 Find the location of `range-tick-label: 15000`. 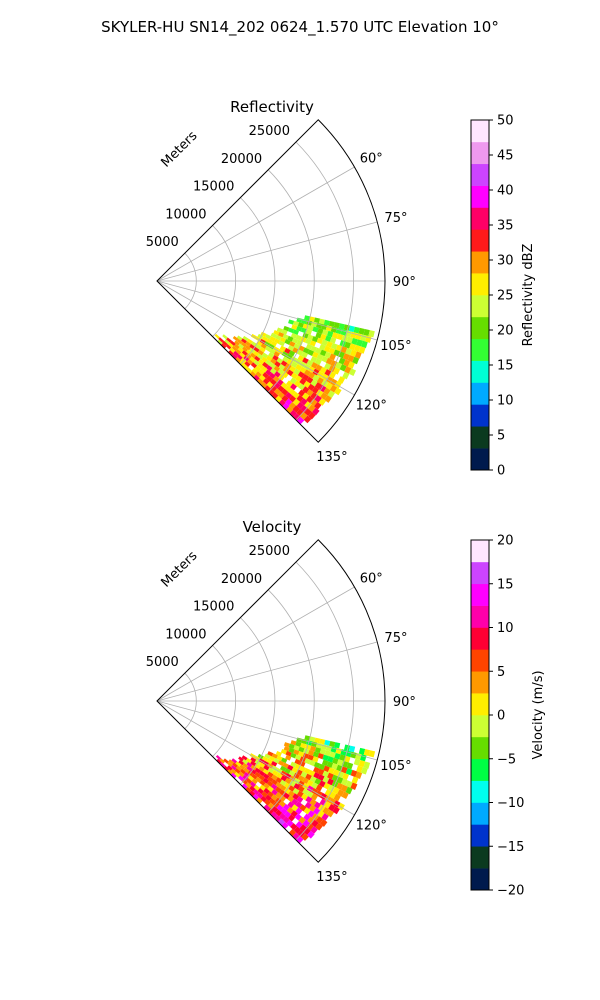

range-tick-label: 15000 is located at coordinates (213, 607).